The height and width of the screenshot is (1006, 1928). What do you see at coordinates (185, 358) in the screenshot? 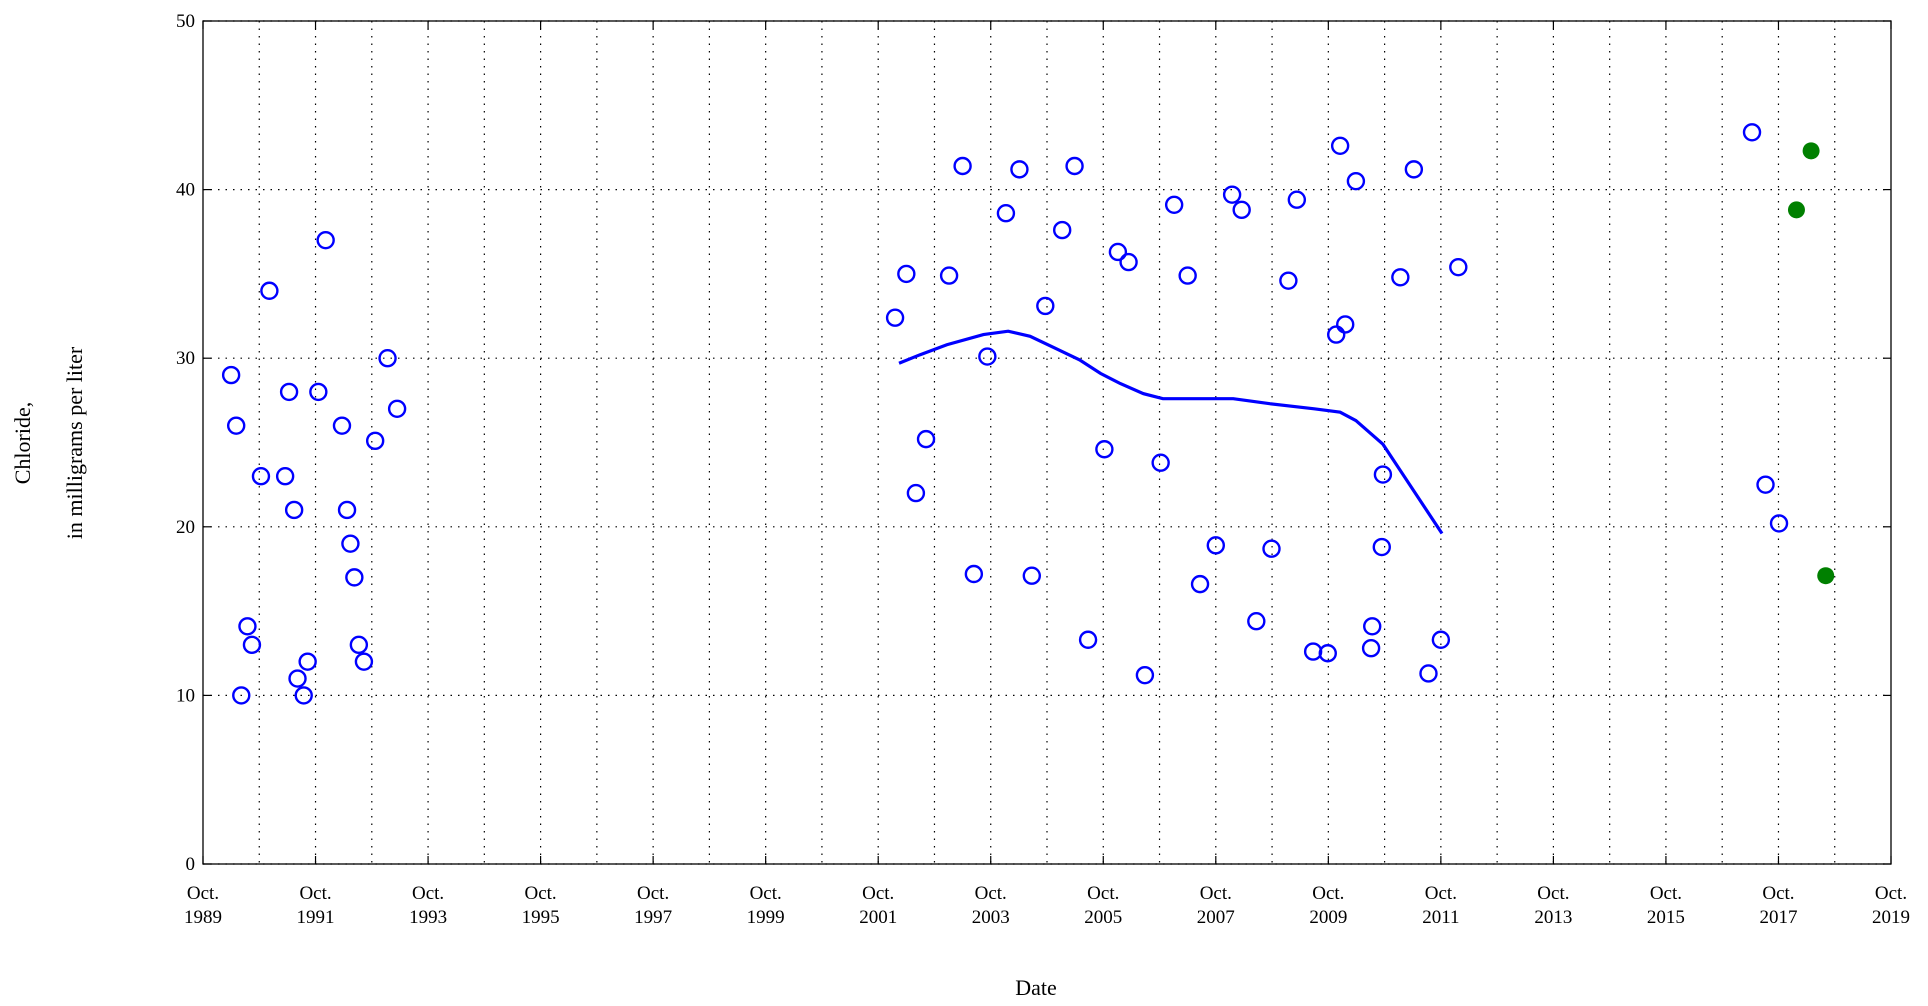
I see `y-tick-label: 30` at bounding box center [185, 358].